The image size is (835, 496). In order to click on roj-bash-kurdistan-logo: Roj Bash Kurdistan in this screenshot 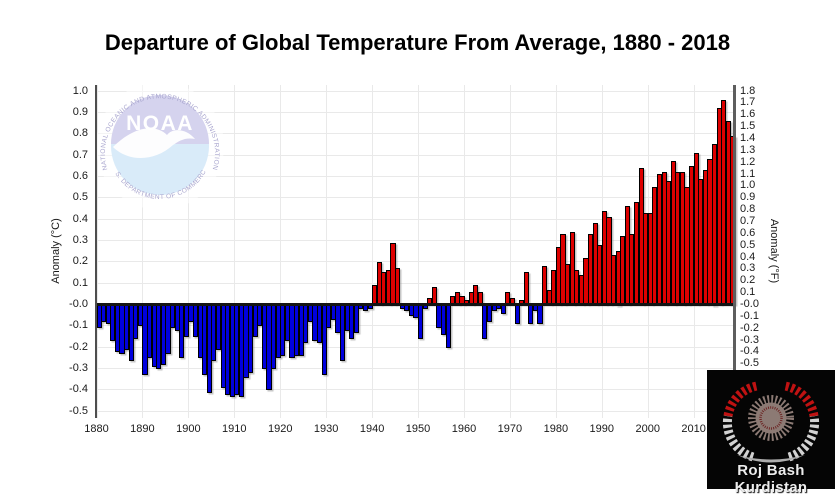, I will do `click(771, 433)`.